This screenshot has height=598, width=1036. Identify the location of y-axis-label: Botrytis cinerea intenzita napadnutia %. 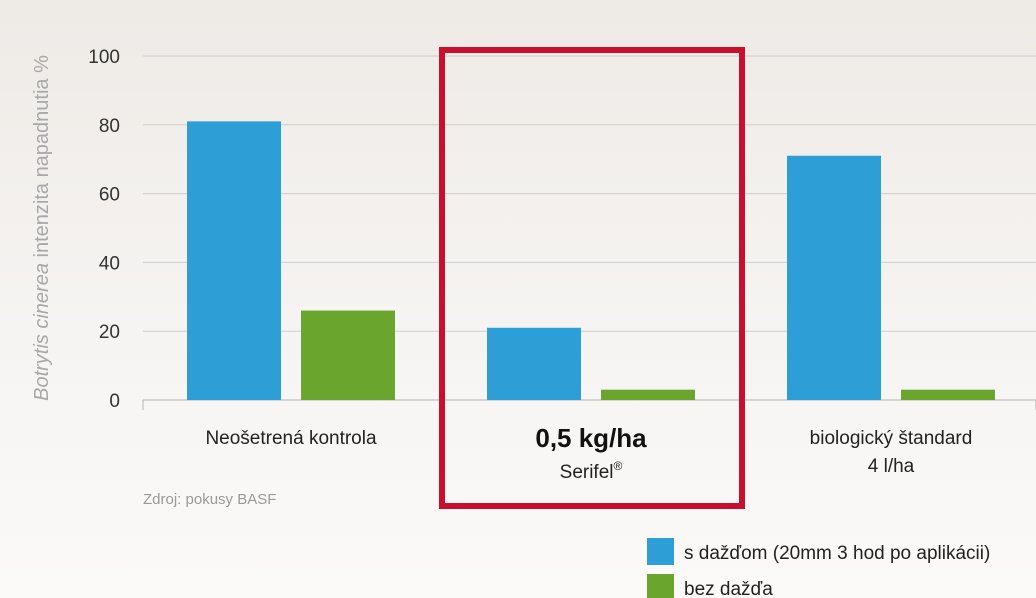
(42, 228).